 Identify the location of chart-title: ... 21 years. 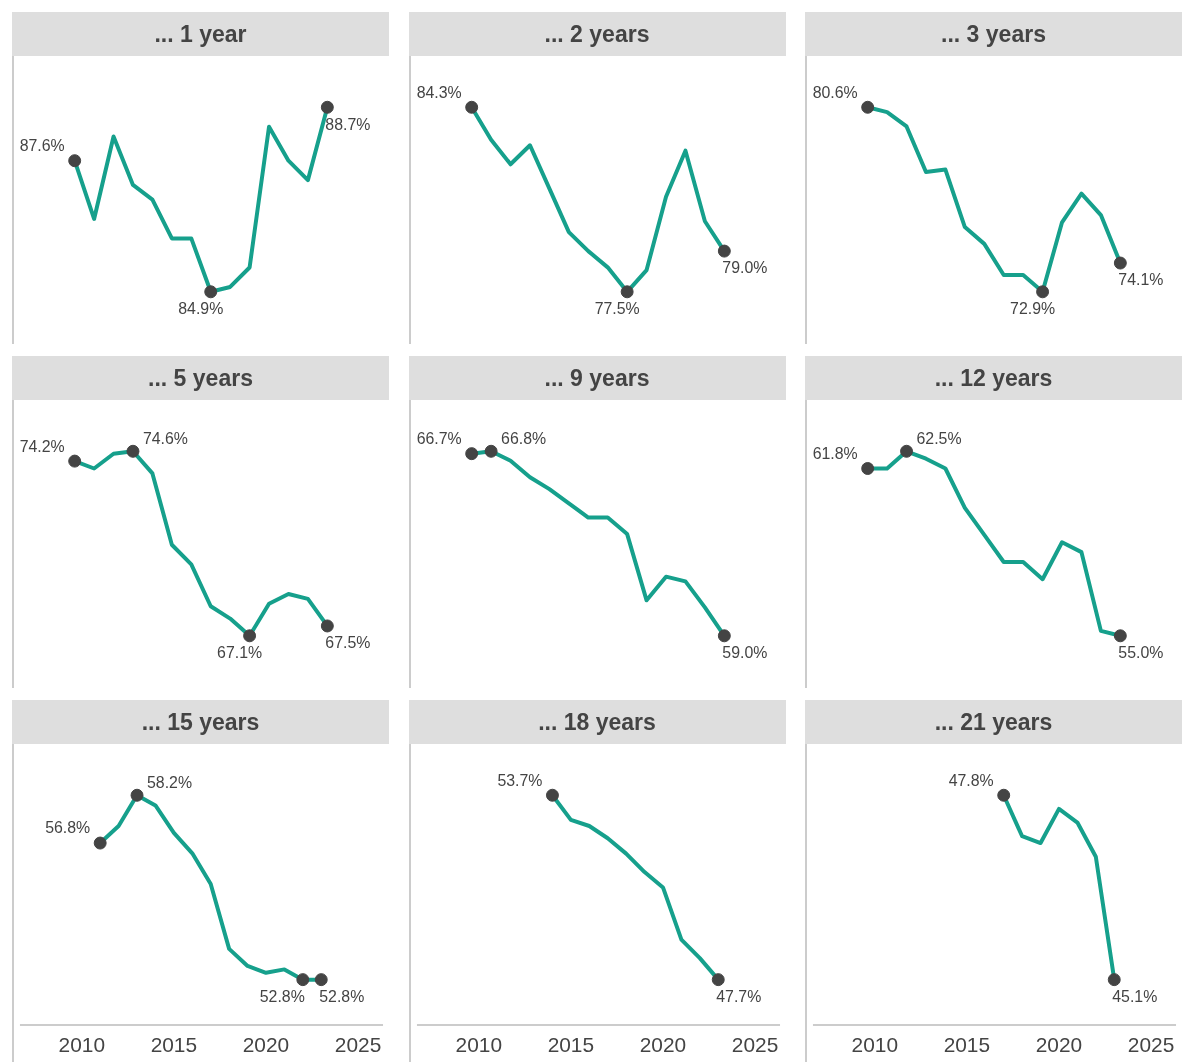
(993, 722).